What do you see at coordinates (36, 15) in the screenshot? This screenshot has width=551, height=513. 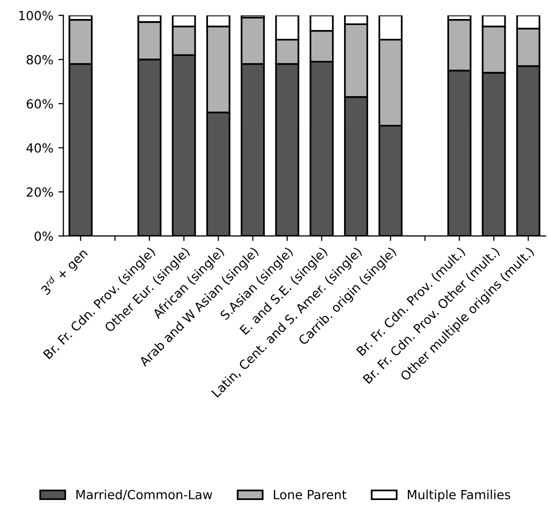 I see `y-tick-label: 100%` at bounding box center [36, 15].